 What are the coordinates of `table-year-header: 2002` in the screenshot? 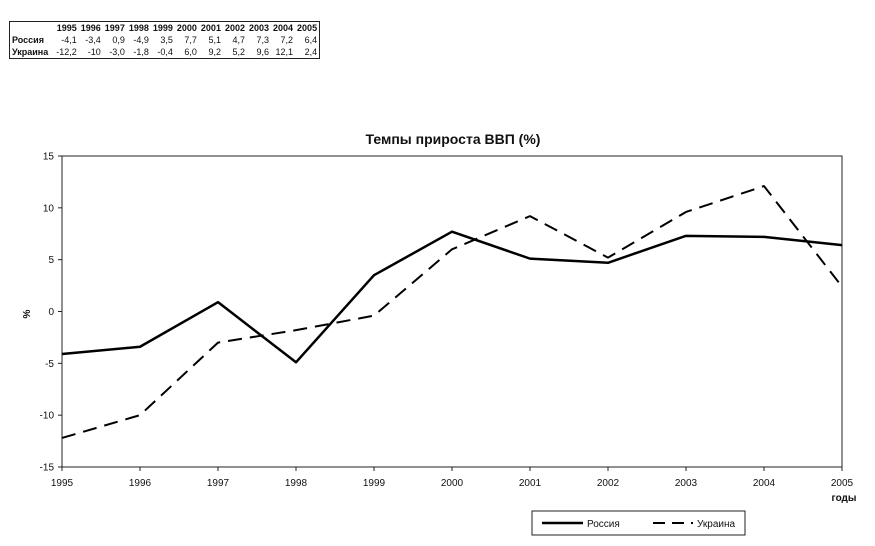 It's located at (234, 28).